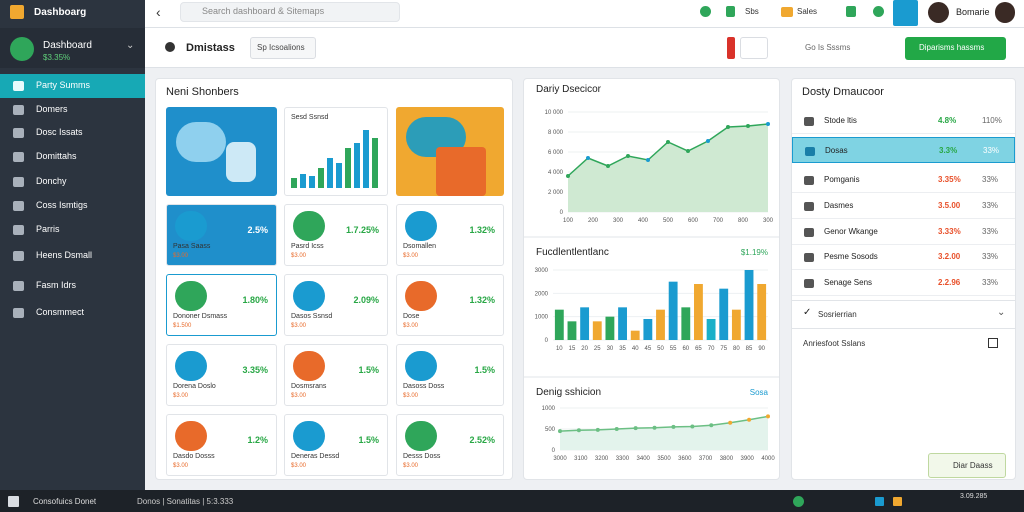 The width and height of the screenshot is (1024, 512). I want to click on clock: 3.09.285, so click(974, 496).